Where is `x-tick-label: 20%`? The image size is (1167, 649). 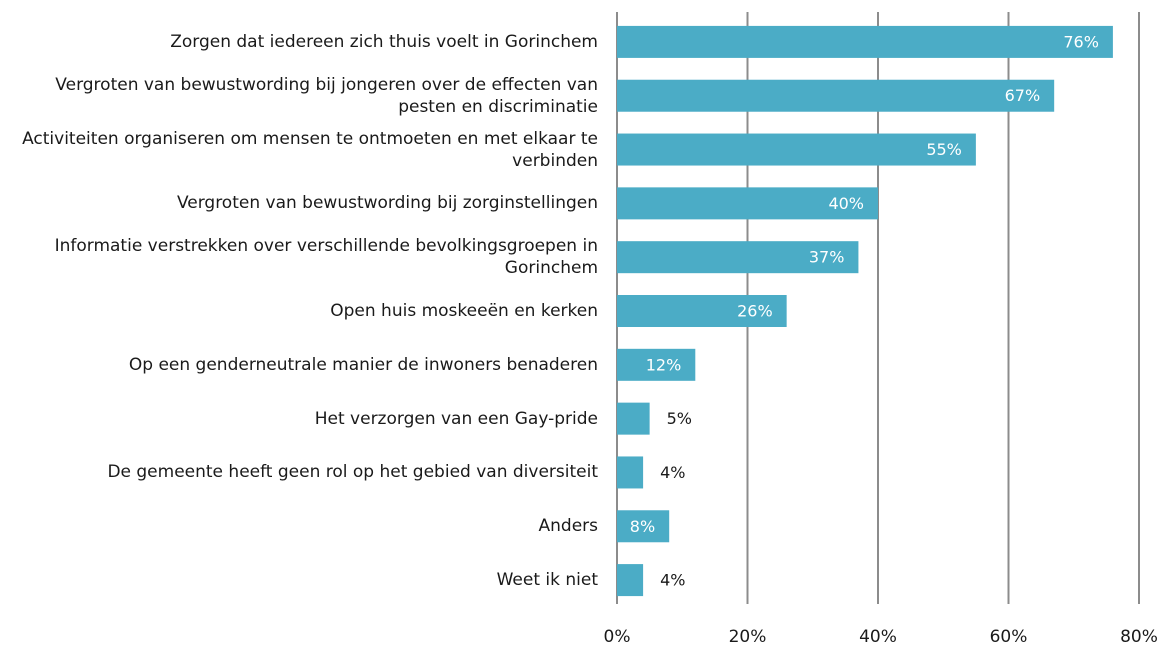
x-tick-label: 20% is located at coordinates (748, 637).